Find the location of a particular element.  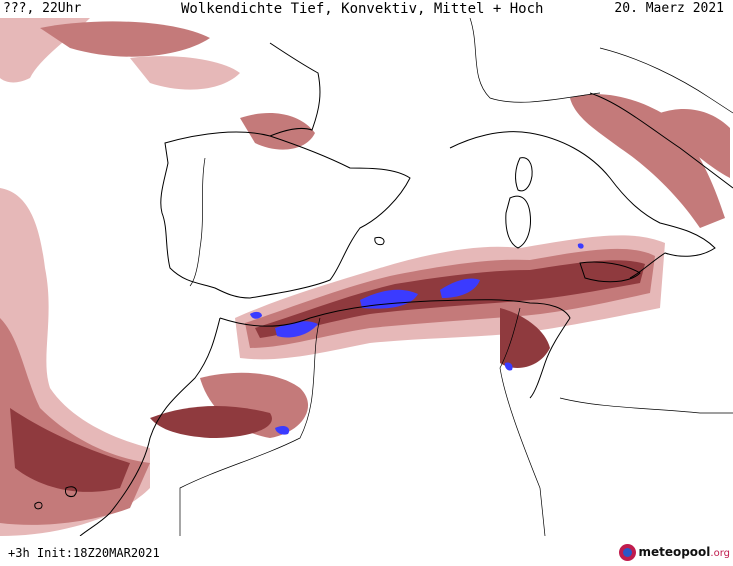

meteopool-logo-icon is located at coordinates (628, 552).